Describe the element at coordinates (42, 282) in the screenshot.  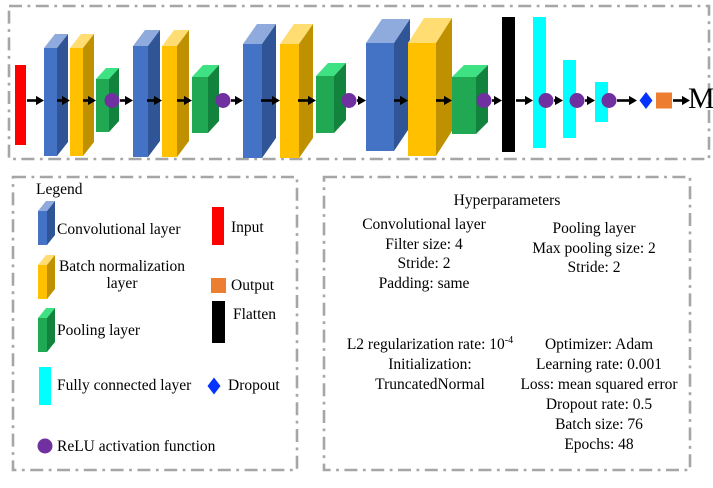
I see `legend-swatch-batchnorm` at that location.